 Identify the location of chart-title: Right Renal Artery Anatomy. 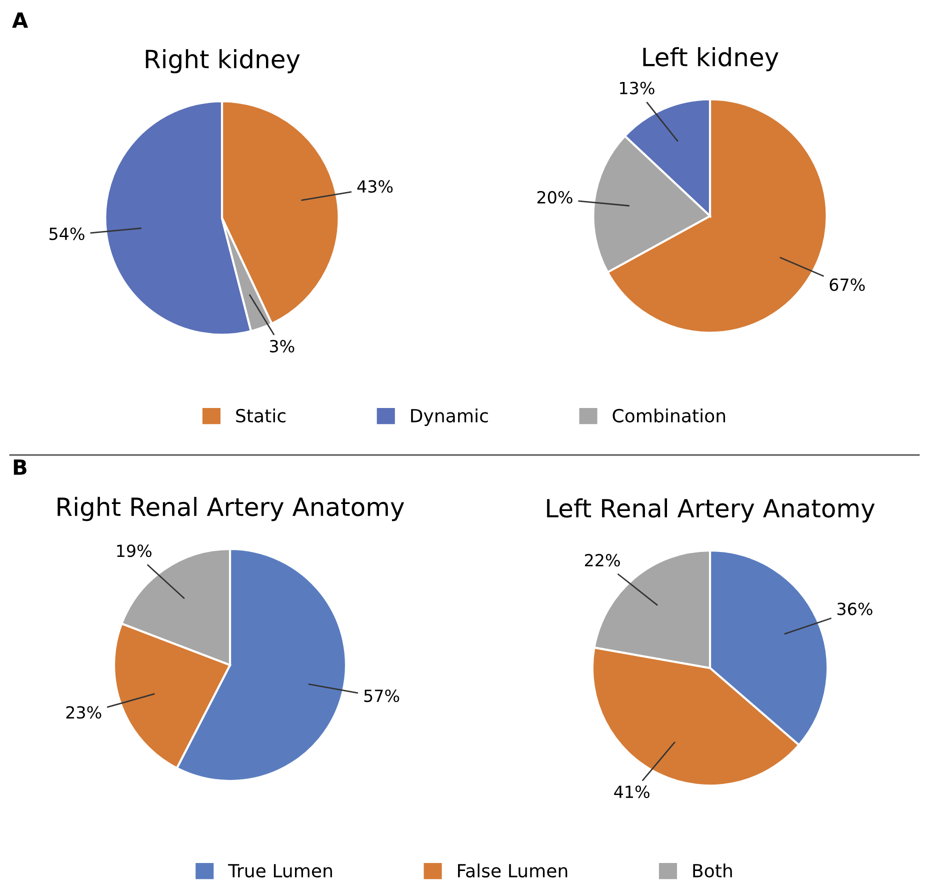
(231, 509).